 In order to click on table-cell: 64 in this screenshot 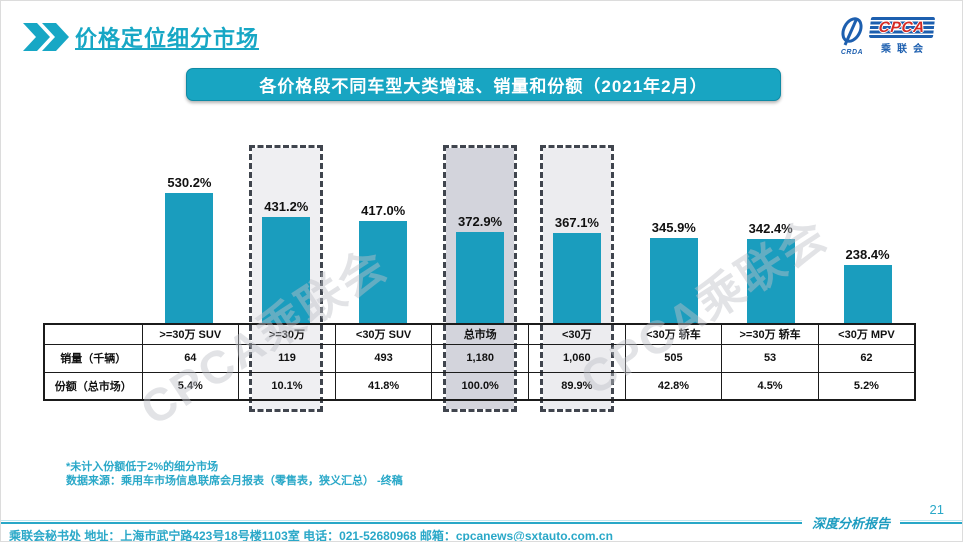, I will do `click(190, 358)`.